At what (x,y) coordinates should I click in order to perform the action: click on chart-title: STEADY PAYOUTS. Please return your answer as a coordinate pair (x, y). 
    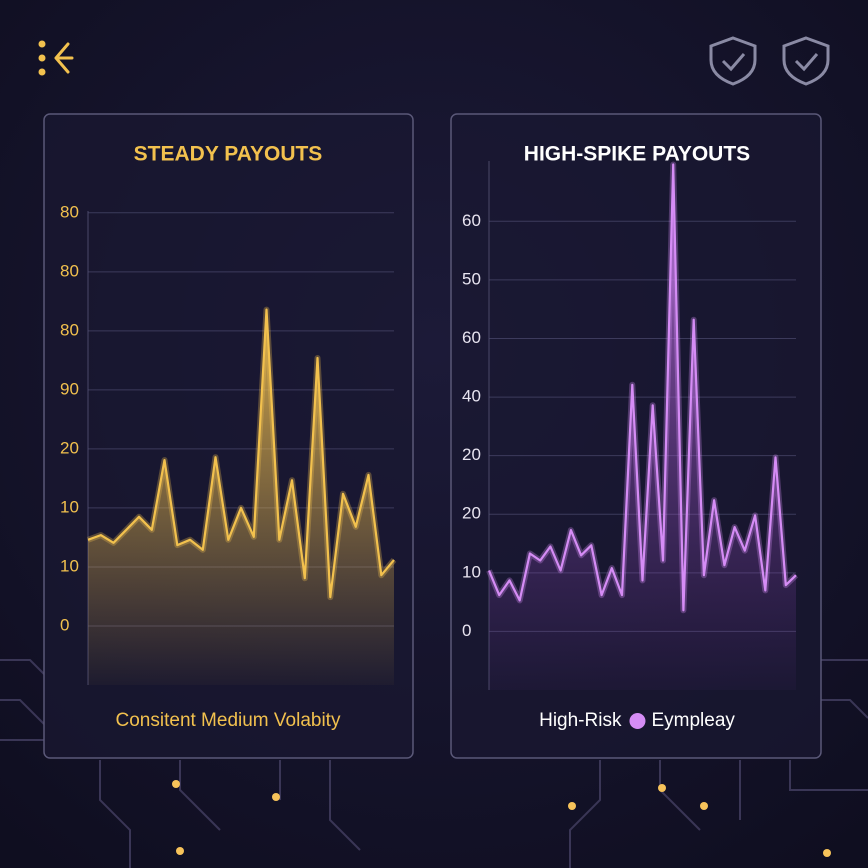
    Looking at the image, I should click on (228, 154).